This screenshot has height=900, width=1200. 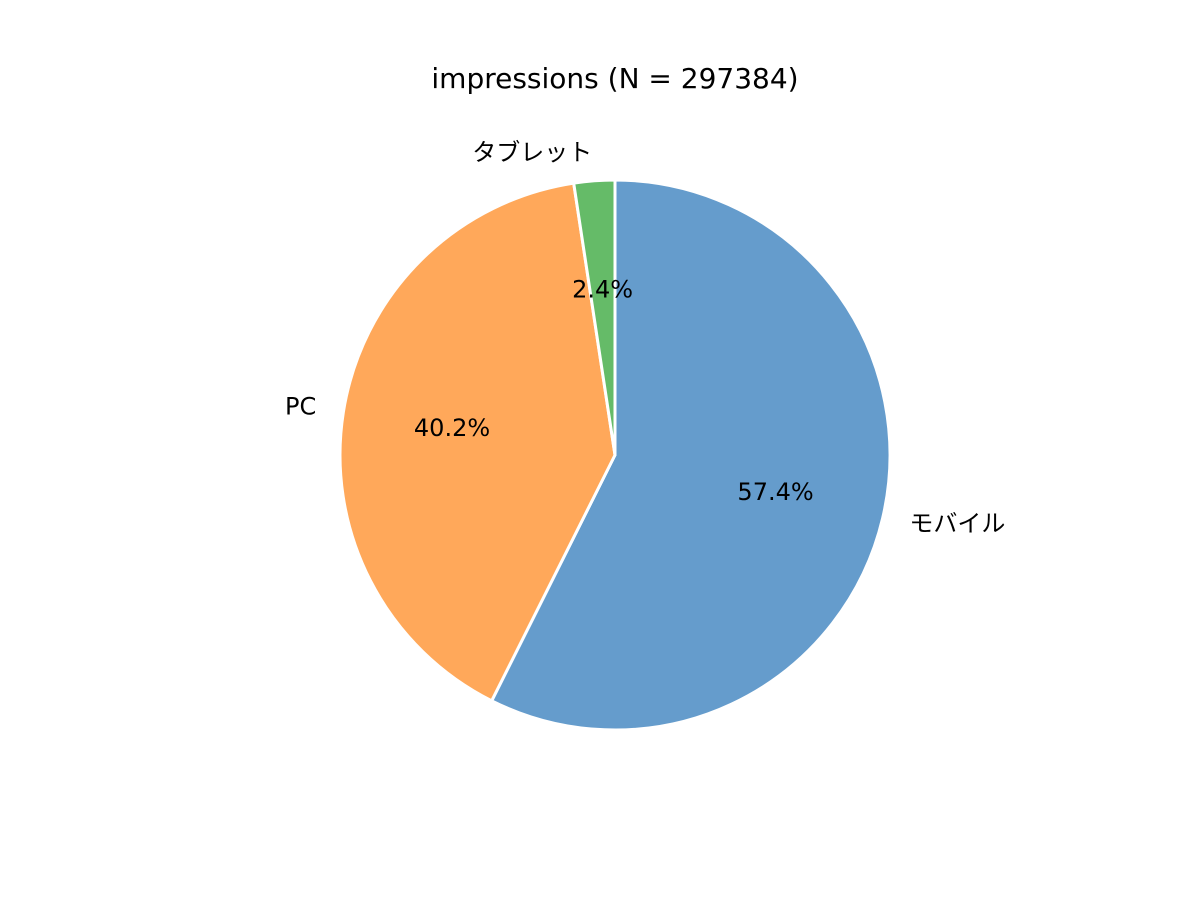 What do you see at coordinates (300, 407) in the screenshot?
I see `pie-category-label-1: PC` at bounding box center [300, 407].